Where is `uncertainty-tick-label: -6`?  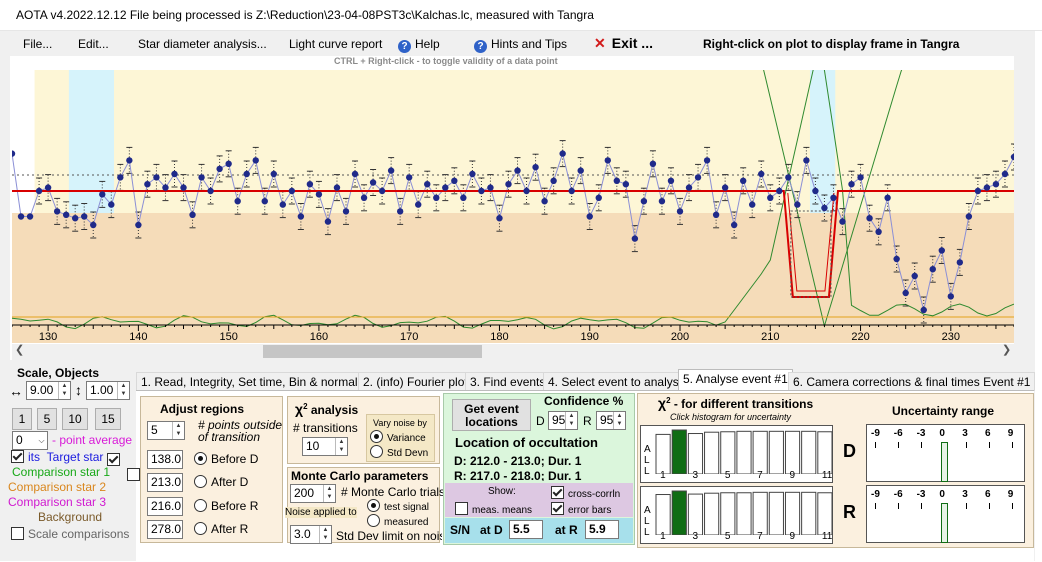 uncertainty-tick-label: -6 is located at coordinates (898, 433).